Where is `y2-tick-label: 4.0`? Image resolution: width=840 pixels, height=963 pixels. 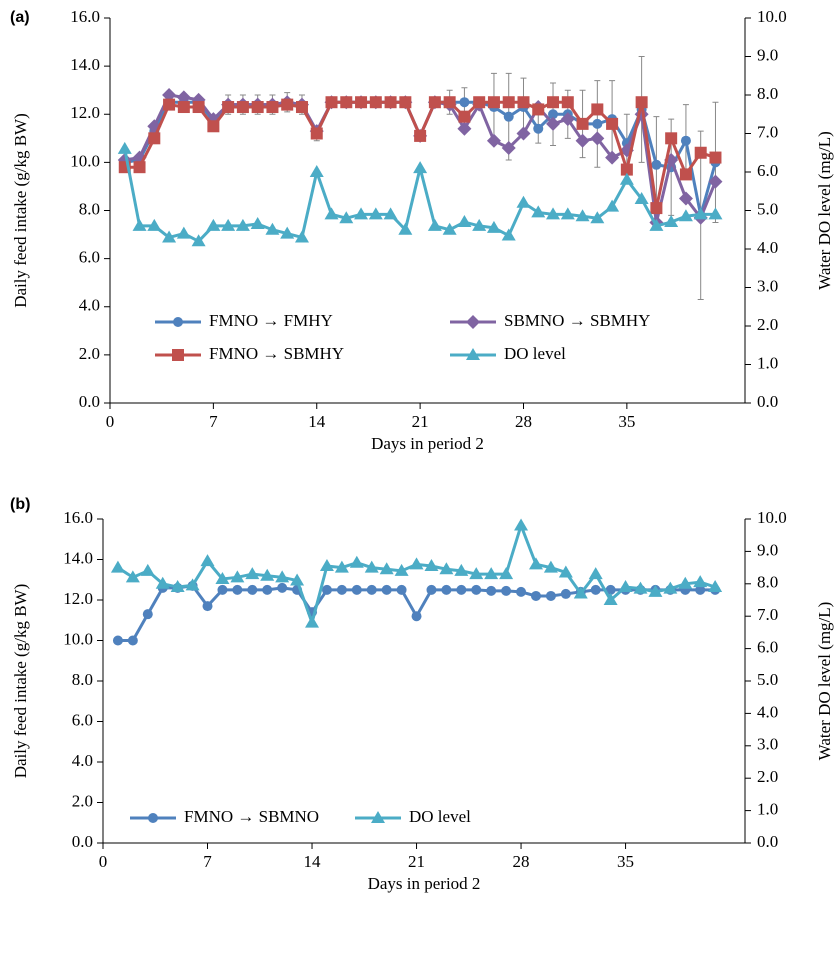
y2-tick-label: 4.0 is located at coordinates (767, 711).